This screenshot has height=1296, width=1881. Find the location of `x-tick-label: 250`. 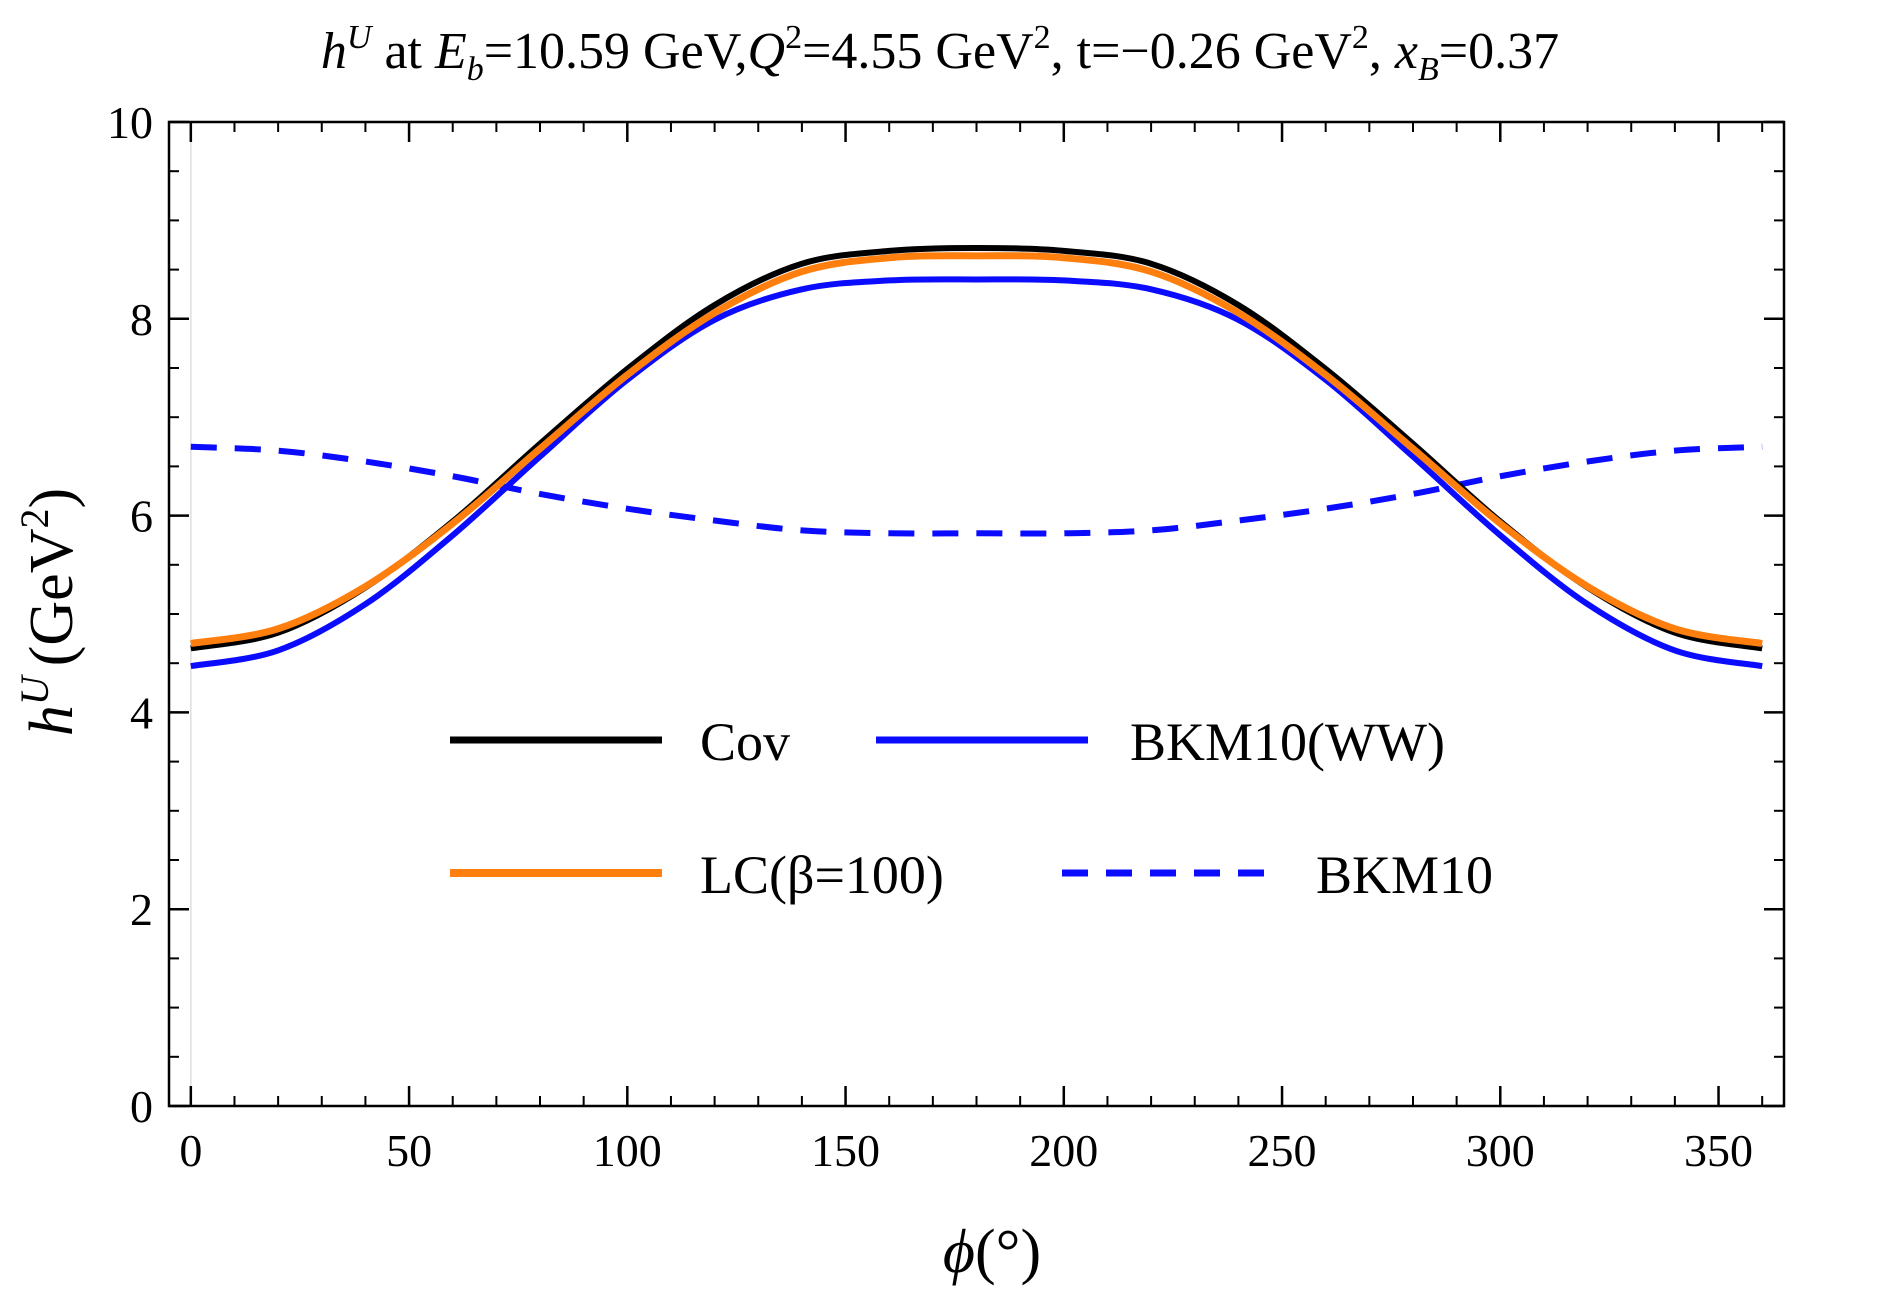

x-tick-label: 250 is located at coordinates (1282, 1150).